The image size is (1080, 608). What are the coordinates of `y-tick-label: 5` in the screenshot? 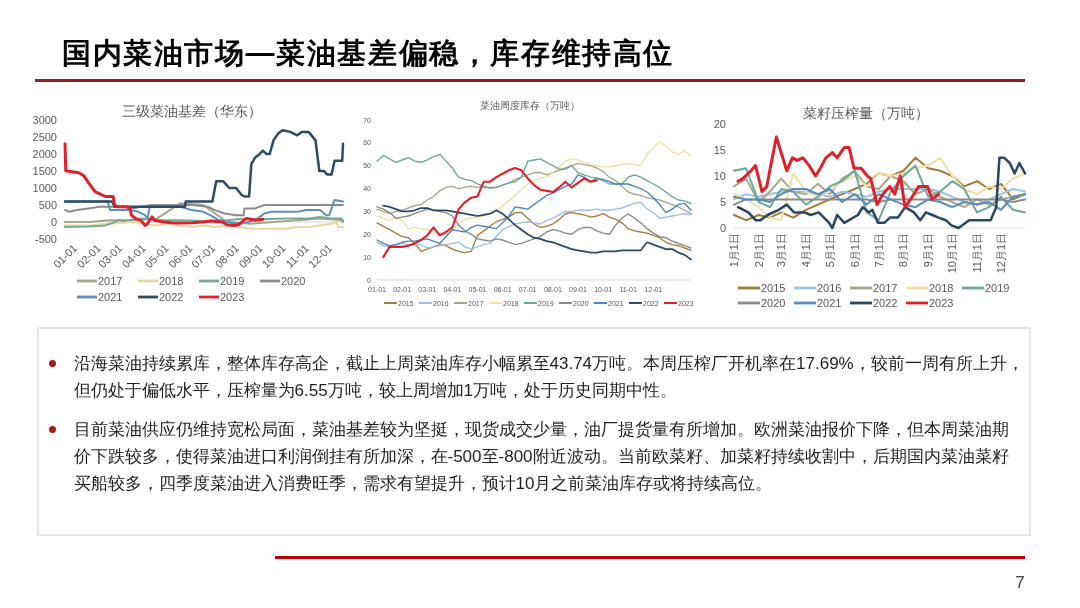 It's located at (722, 202).